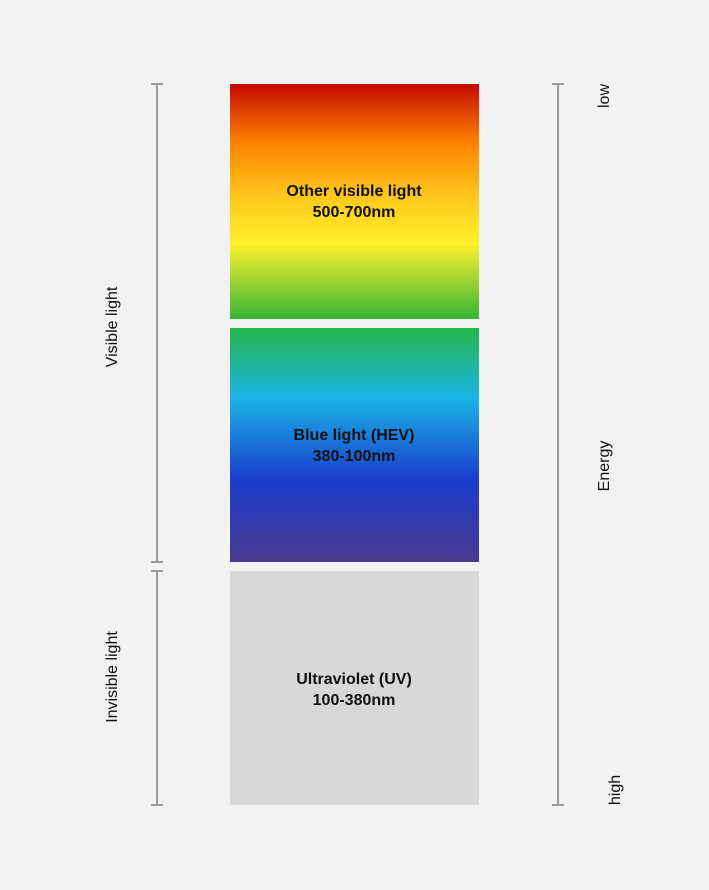 The height and width of the screenshot is (890, 709). What do you see at coordinates (354, 445) in the screenshot?
I see `band-blue` at bounding box center [354, 445].